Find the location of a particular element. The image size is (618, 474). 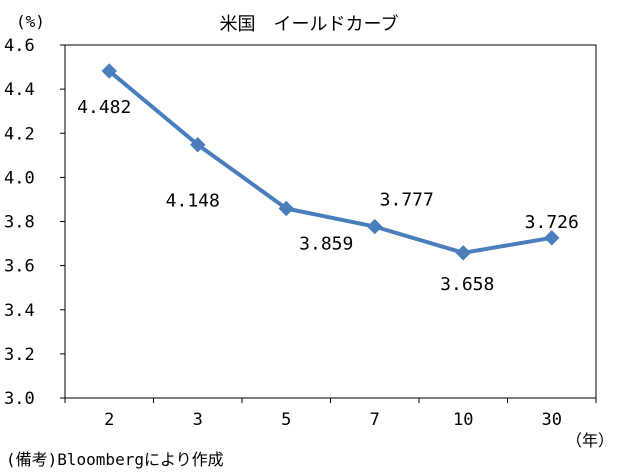

source-note: (備考)Bloombergにより作成 is located at coordinates (115, 459).